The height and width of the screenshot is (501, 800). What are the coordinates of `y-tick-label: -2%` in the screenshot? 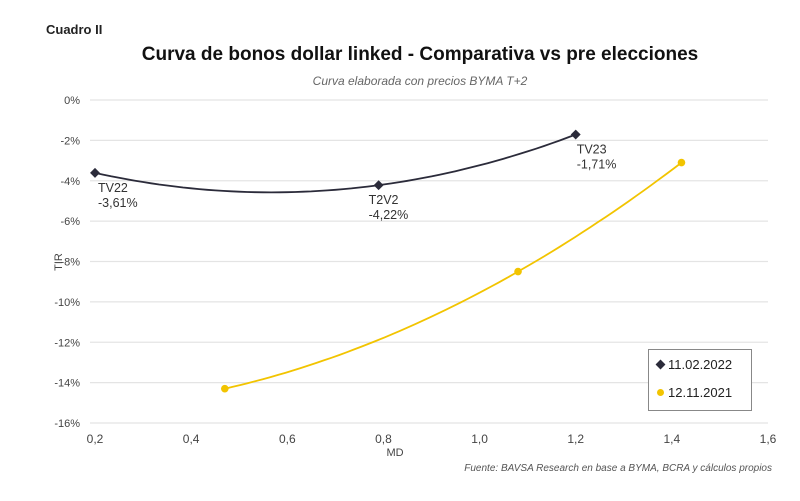 It's located at (70, 141).